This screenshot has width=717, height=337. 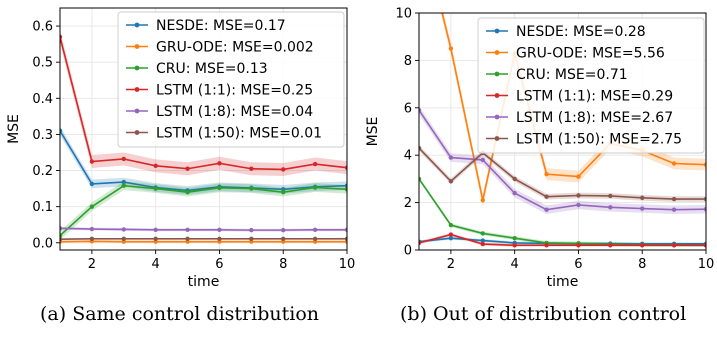 What do you see at coordinates (42, 63) in the screenshot?
I see `y-tick-label: 0.5` at bounding box center [42, 63].